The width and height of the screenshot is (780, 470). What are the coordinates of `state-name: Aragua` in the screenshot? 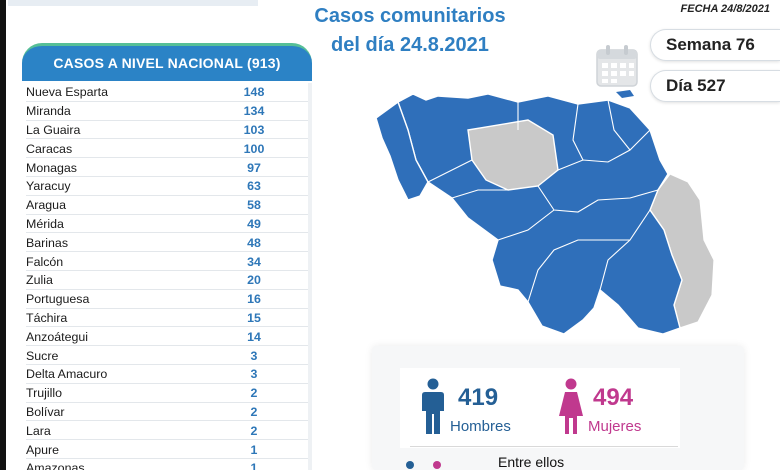 It's located at (46, 205).